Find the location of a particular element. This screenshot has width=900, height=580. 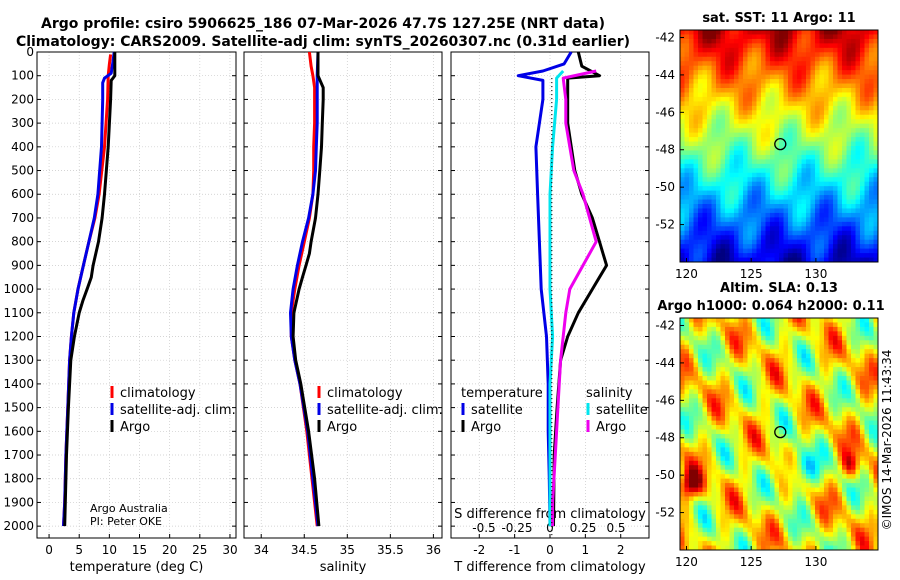

y-tick-label: 900 is located at coordinates (22, 265).